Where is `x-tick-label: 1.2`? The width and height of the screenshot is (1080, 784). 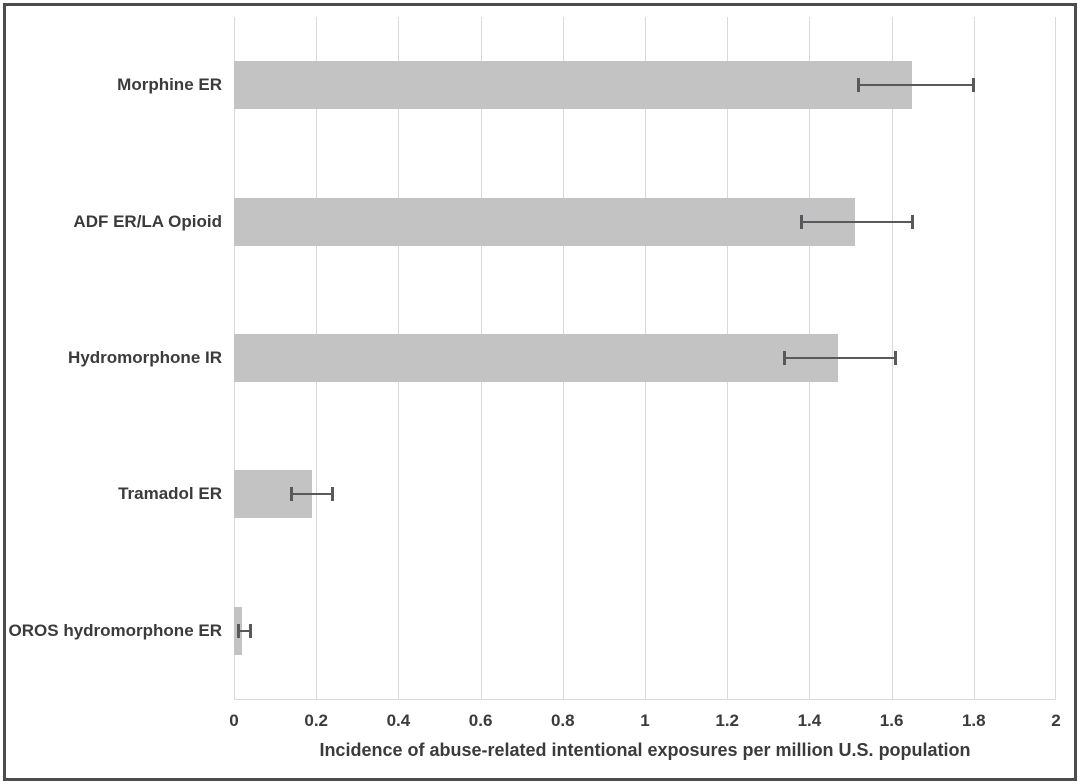 x-tick-label: 1.2 is located at coordinates (727, 720).